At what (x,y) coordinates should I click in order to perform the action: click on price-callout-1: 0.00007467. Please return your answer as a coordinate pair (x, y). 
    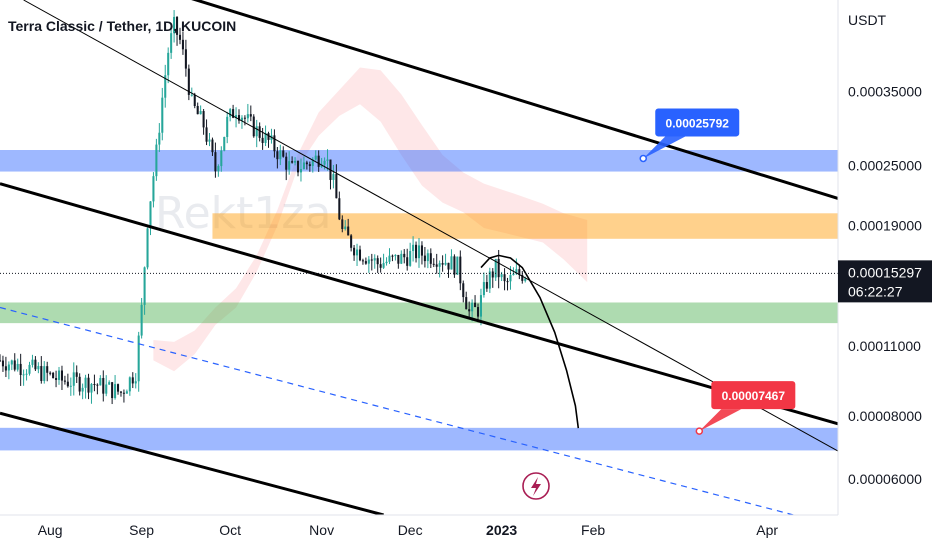
    Looking at the image, I should click on (745, 408).